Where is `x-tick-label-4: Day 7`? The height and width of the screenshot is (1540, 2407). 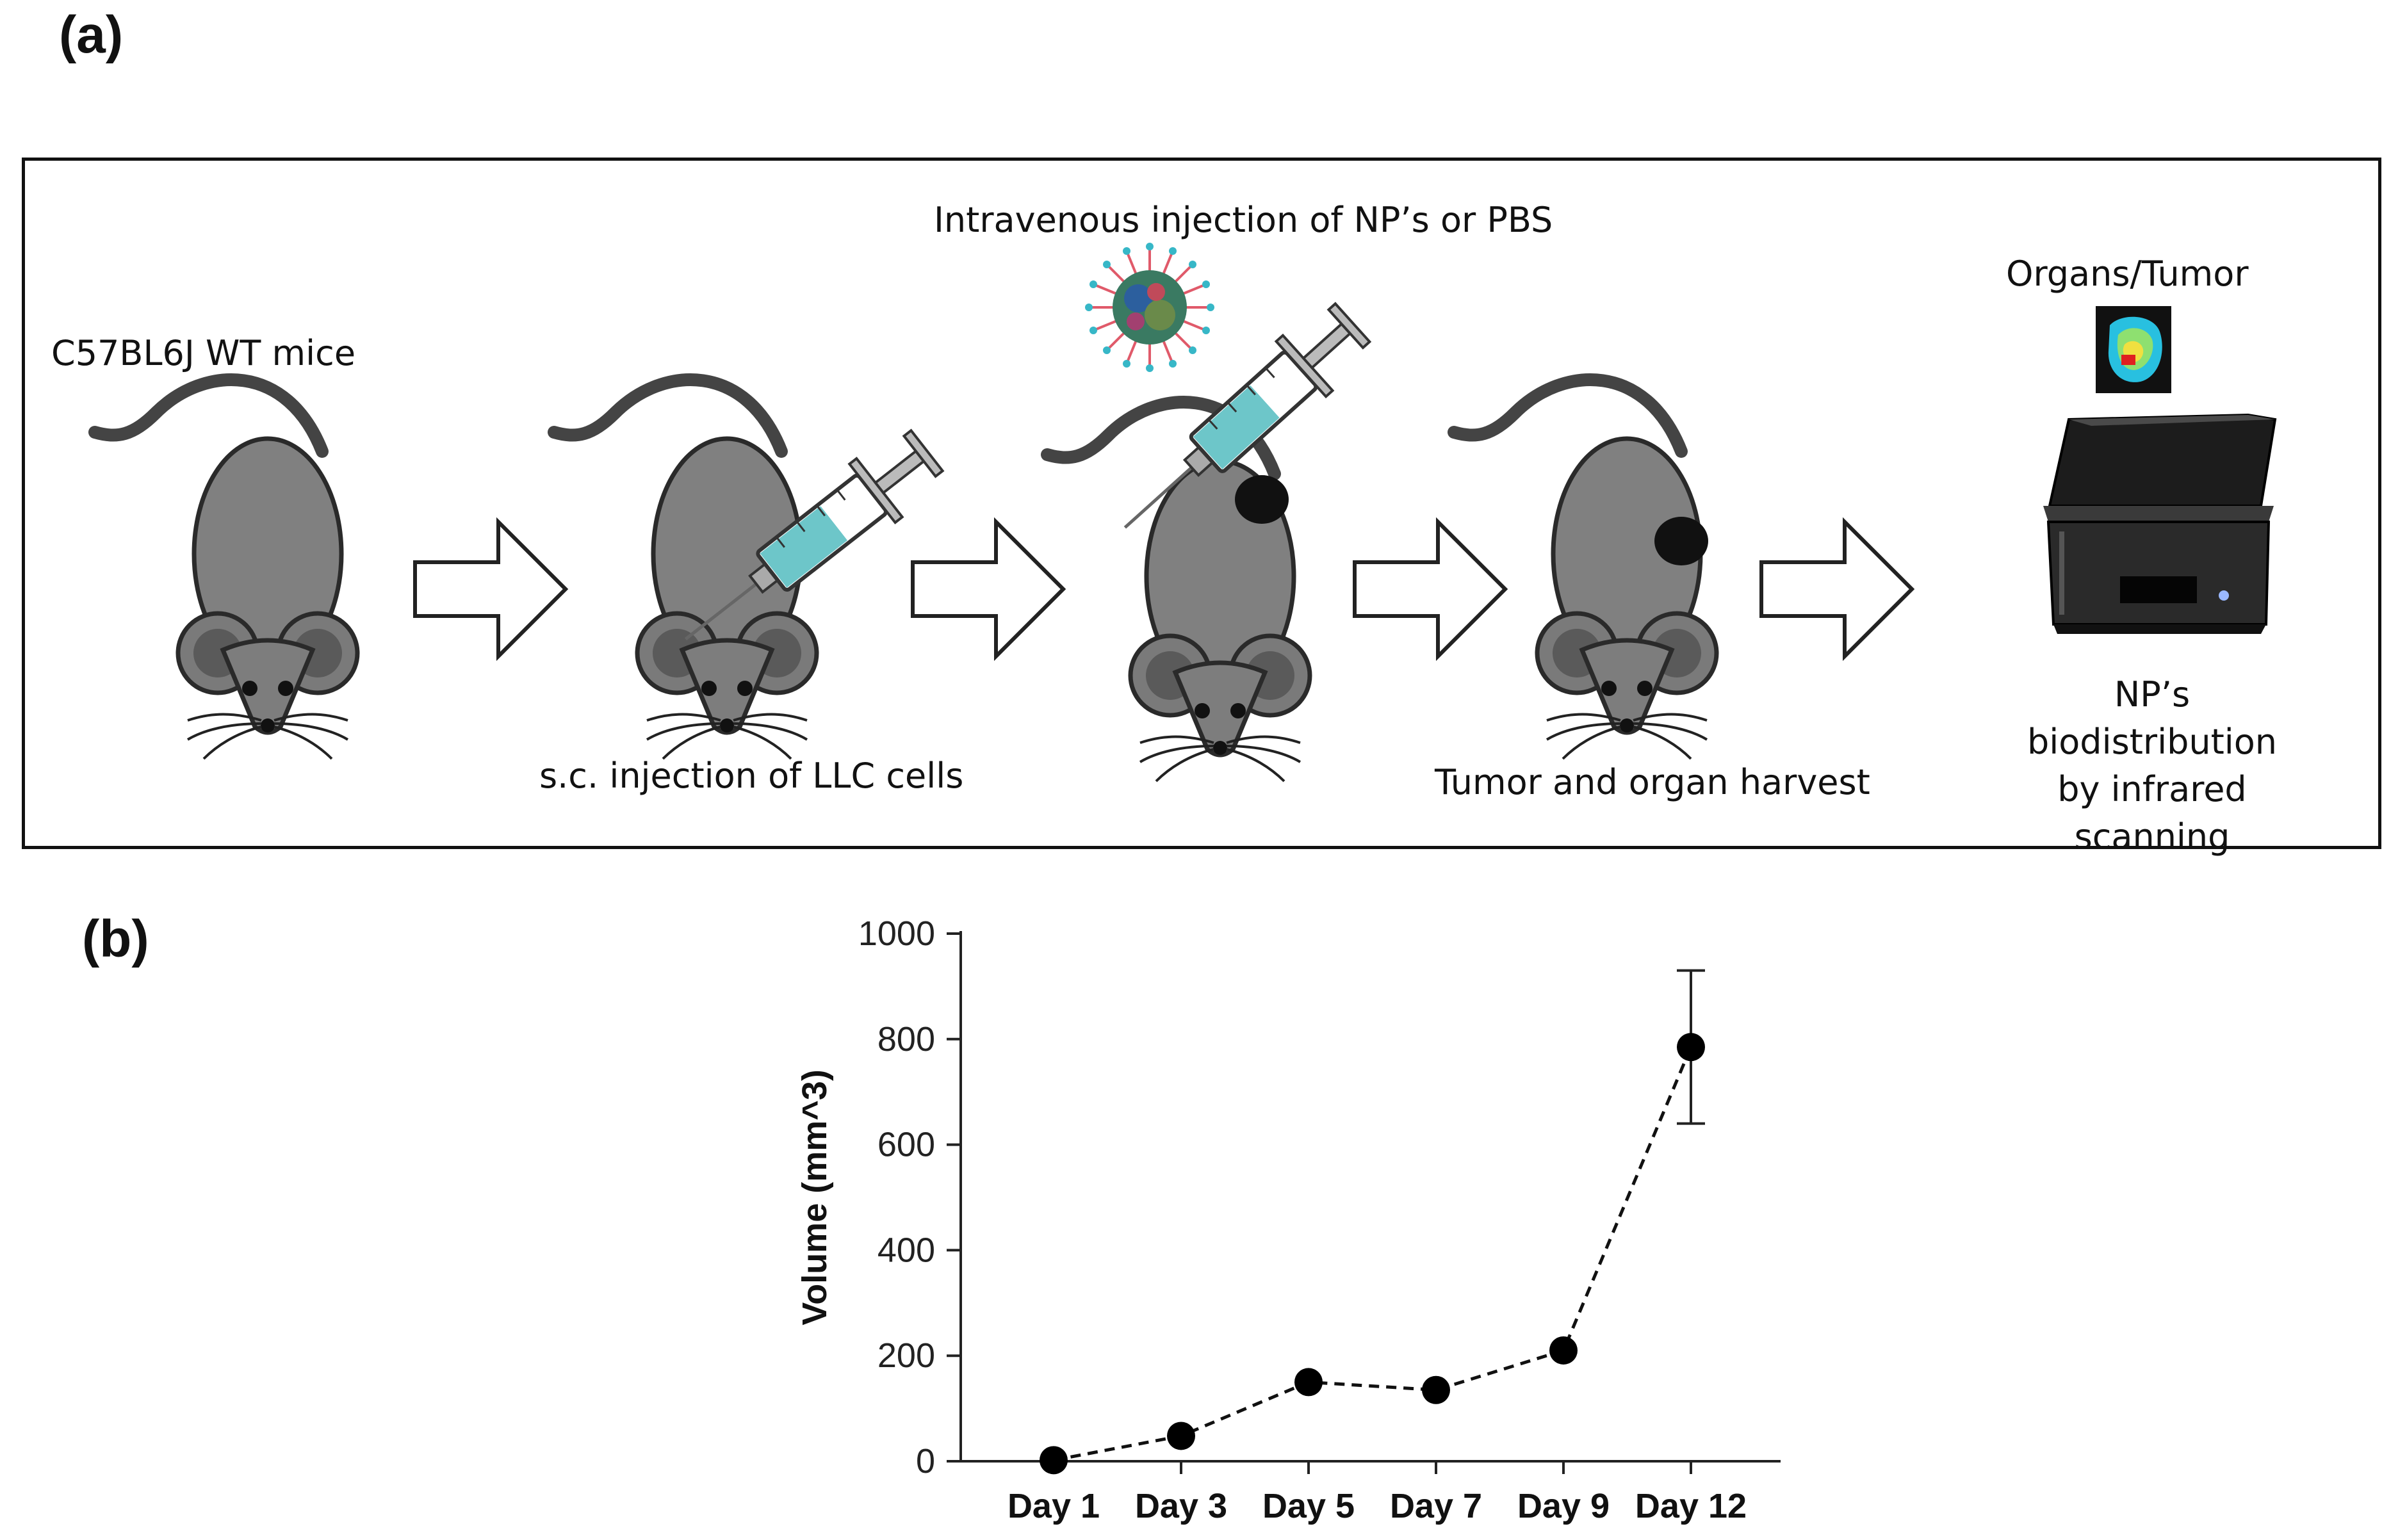
x-tick-label-4: Day 7 is located at coordinates (1436, 1506).